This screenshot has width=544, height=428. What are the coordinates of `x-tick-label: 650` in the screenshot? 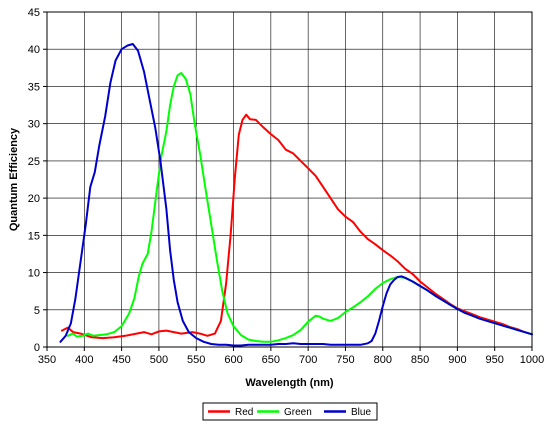 It's located at (271, 360).